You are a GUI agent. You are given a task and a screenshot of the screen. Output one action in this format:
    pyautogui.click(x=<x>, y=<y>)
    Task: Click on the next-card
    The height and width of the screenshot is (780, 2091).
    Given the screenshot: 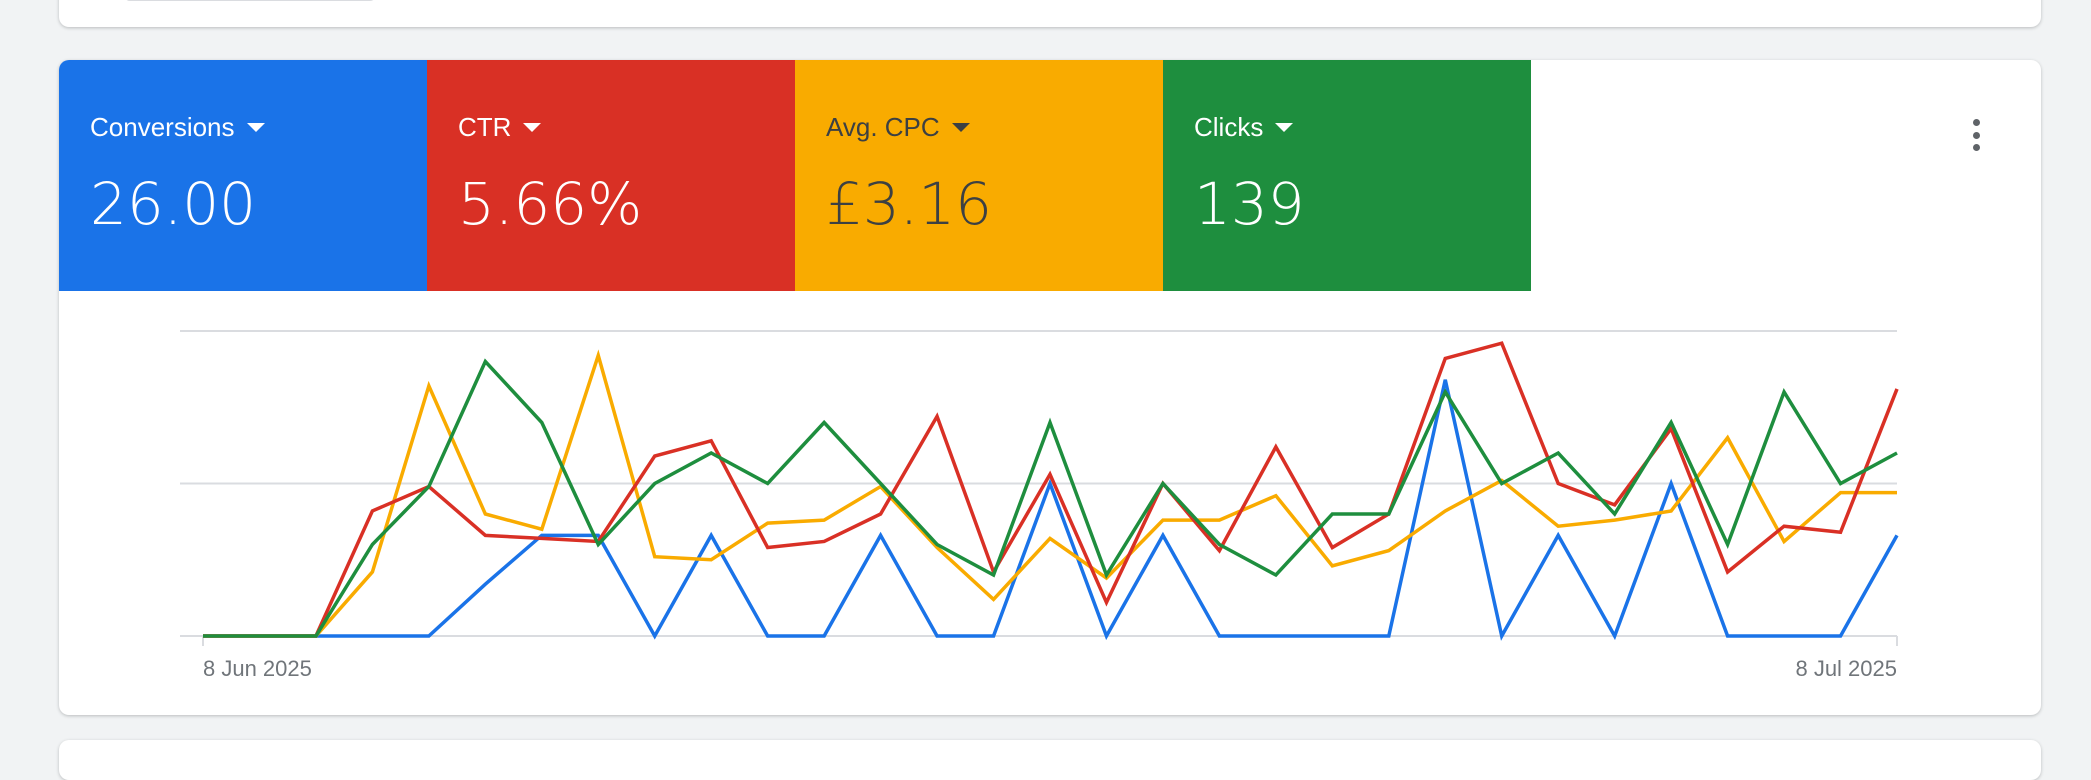 What is the action you would take?
    pyautogui.click(x=1050, y=760)
    